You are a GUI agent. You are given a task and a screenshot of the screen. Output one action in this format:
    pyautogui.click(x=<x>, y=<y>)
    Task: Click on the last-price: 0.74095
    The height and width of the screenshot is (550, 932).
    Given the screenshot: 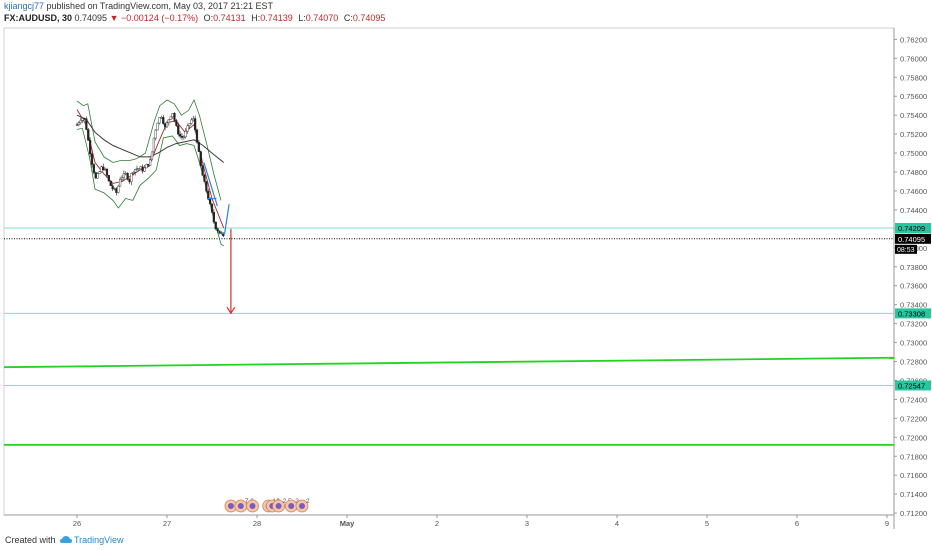 What is the action you would take?
    pyautogui.click(x=91, y=18)
    